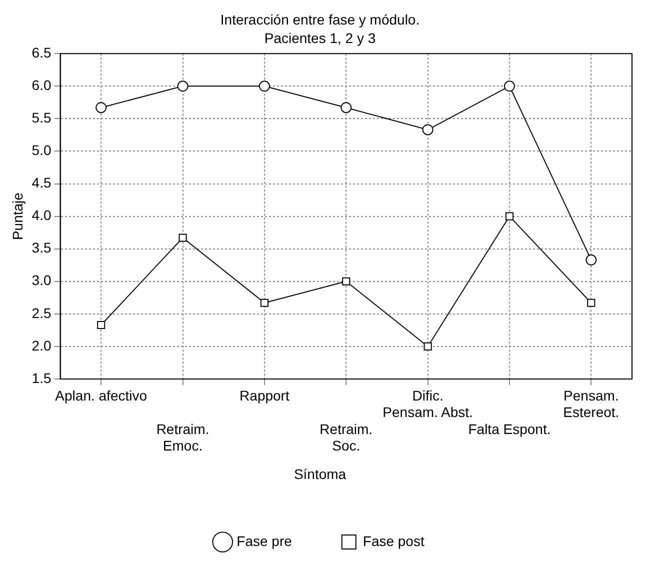 Image resolution: width=652 pixels, height=567 pixels. Describe the element at coordinates (265, 395) in the screenshot. I see `x-tick-label: Rapport` at that location.